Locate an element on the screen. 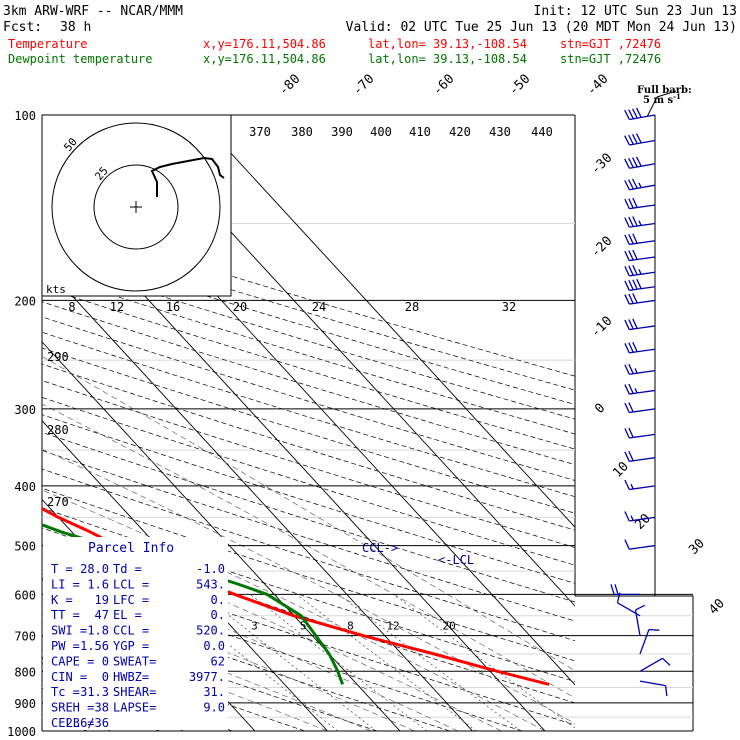 The image size is (740, 740). parcel-row-7-col-3: 3977. is located at coordinates (207, 677).